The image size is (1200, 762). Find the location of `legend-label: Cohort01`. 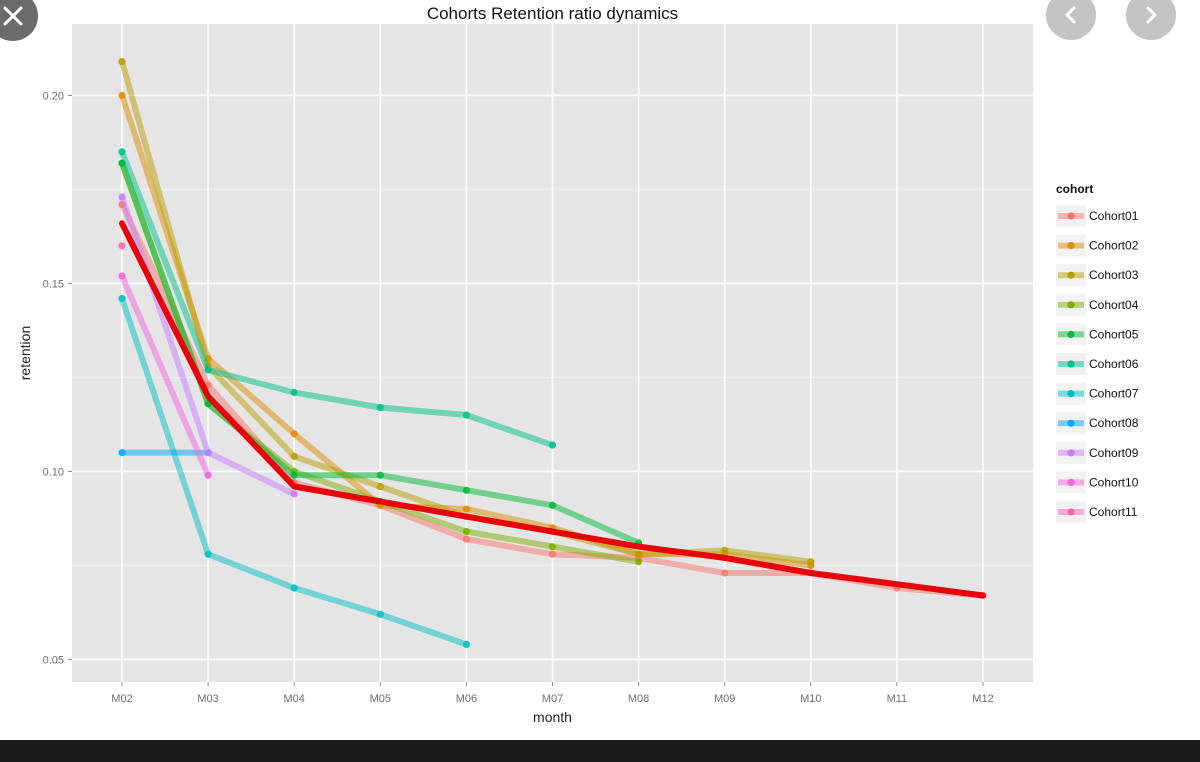

legend-label: Cohort01 is located at coordinates (1114, 216).